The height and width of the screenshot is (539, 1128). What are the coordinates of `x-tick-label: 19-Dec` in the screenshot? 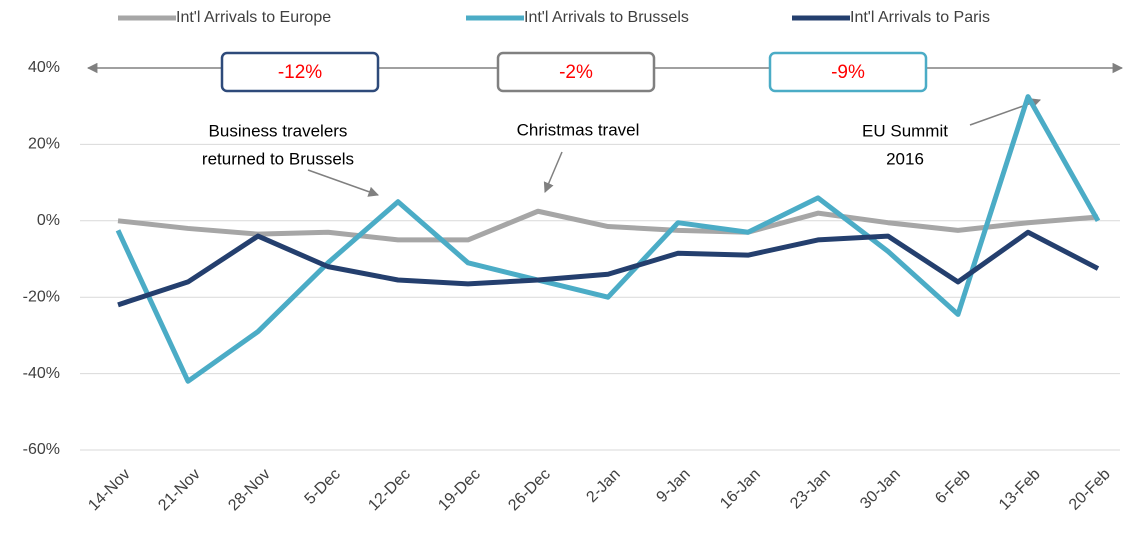 It's located at (459, 490).